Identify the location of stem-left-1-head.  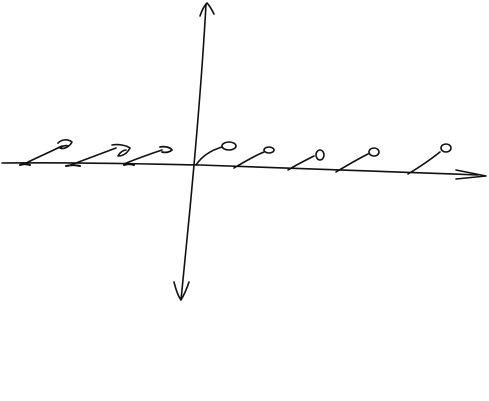
(65, 144).